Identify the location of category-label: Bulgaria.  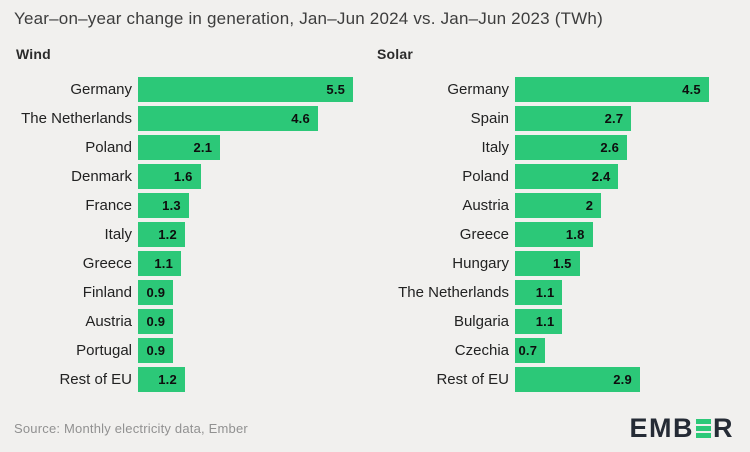
(481, 321).